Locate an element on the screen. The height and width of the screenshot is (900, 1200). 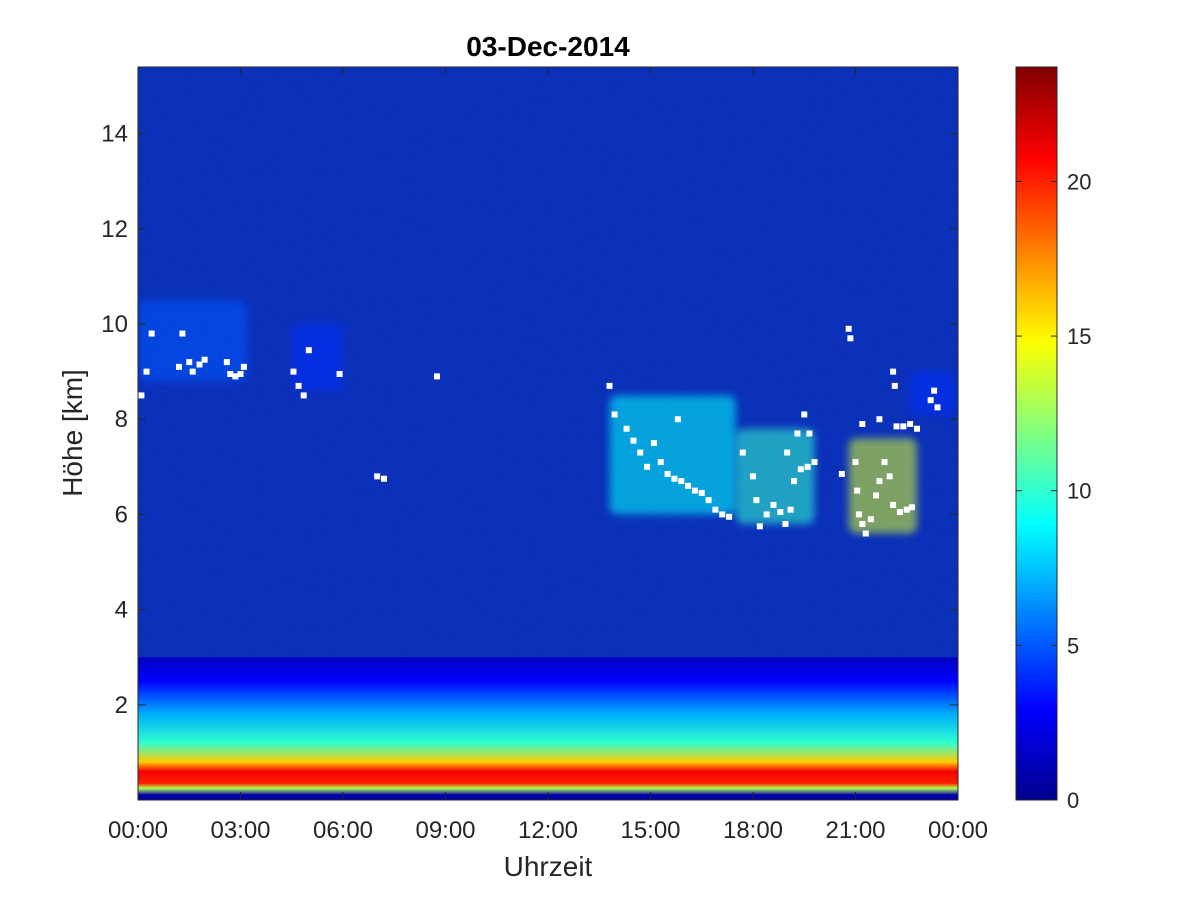
y-axis-label: Höhe [km] is located at coordinates (72, 433).